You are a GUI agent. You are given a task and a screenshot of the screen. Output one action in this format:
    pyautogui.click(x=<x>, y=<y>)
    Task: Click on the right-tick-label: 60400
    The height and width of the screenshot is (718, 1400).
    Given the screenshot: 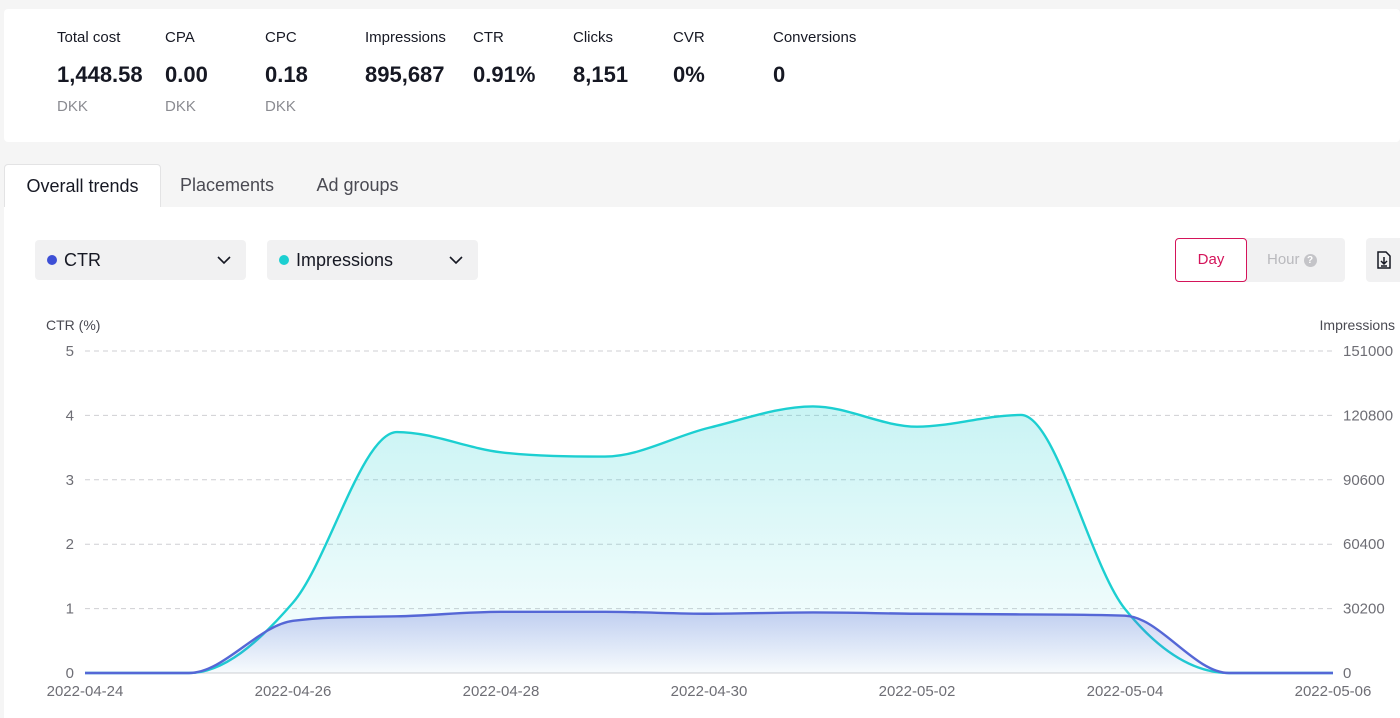 What is the action you would take?
    pyautogui.click(x=1364, y=544)
    